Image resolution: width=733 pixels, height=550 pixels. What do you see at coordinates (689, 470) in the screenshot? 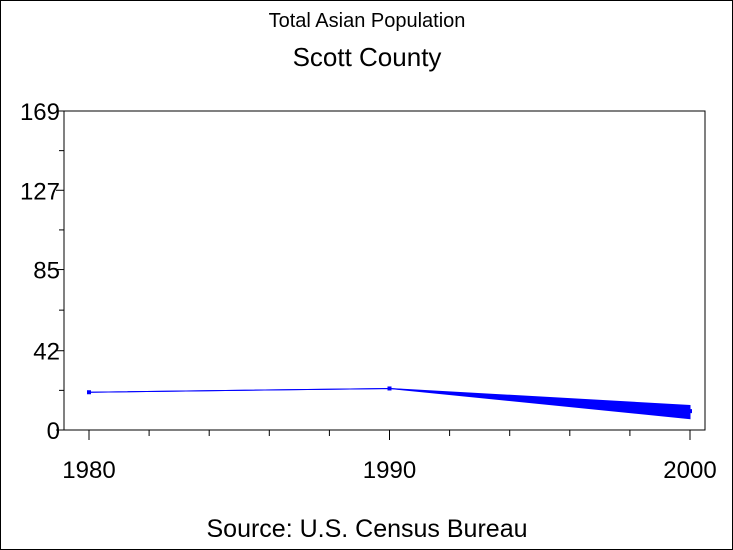
I see `x-tick-label: 2000` at bounding box center [689, 470].